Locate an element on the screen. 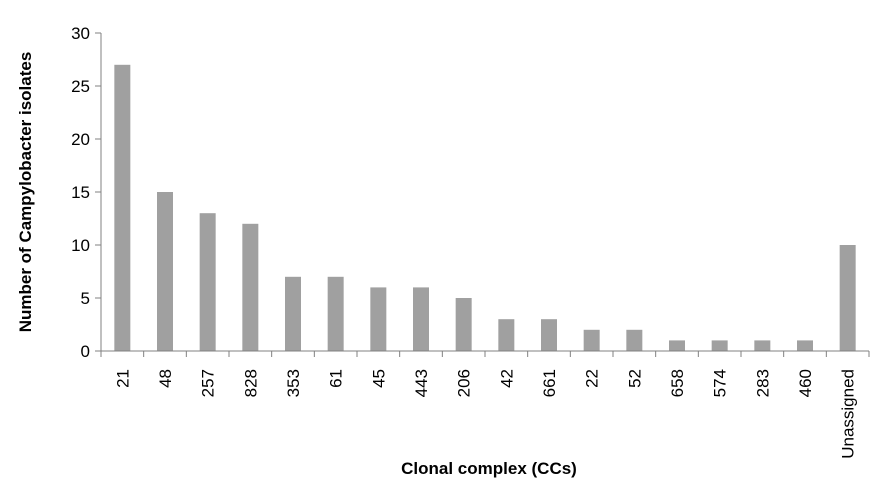 The height and width of the screenshot is (490, 893). x-tick-label: 42 is located at coordinates (506, 378).